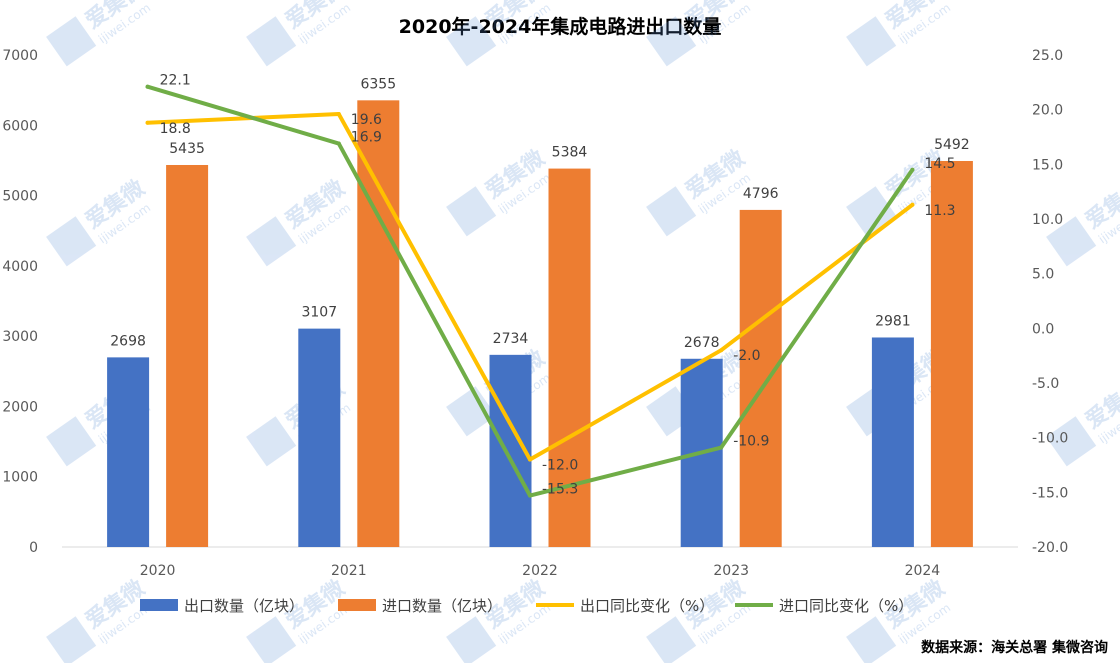  What do you see at coordinates (939, 164) in the screenshot?
I see `line-value-label: 14.5` at bounding box center [939, 164].